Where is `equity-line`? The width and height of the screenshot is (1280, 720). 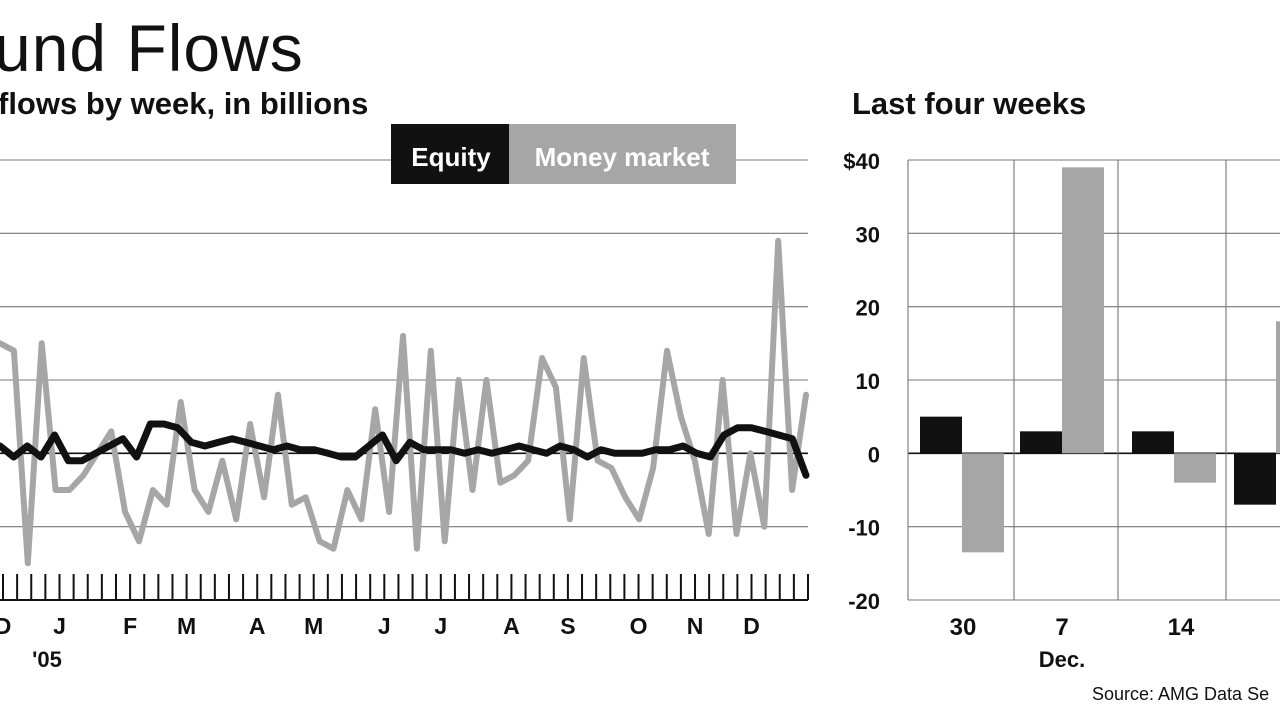
equity-line is located at coordinates (405, 449).